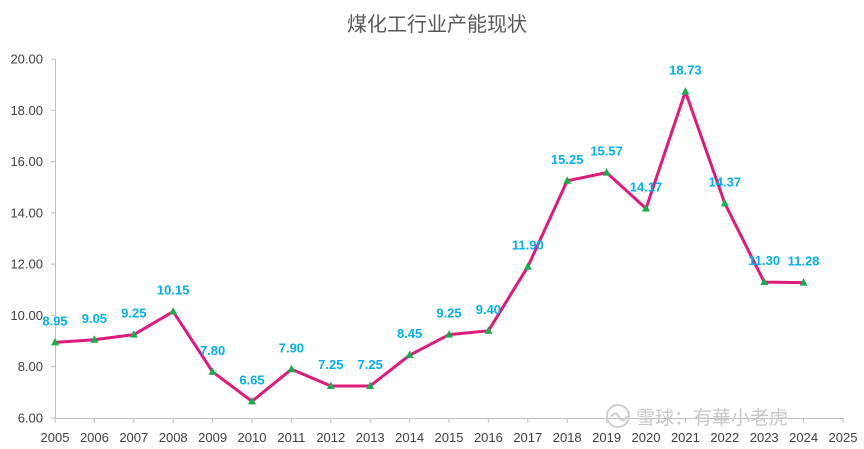 Image resolution: width=864 pixels, height=449 pixels. What do you see at coordinates (291, 347) in the screenshot?
I see `data-label: 7.90` at bounding box center [291, 347].